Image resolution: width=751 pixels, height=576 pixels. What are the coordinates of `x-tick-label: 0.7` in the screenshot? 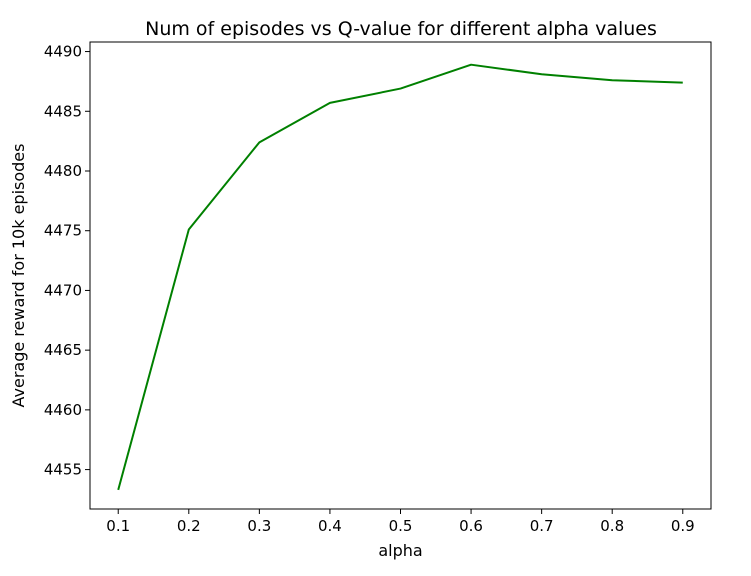 It's located at (542, 526).